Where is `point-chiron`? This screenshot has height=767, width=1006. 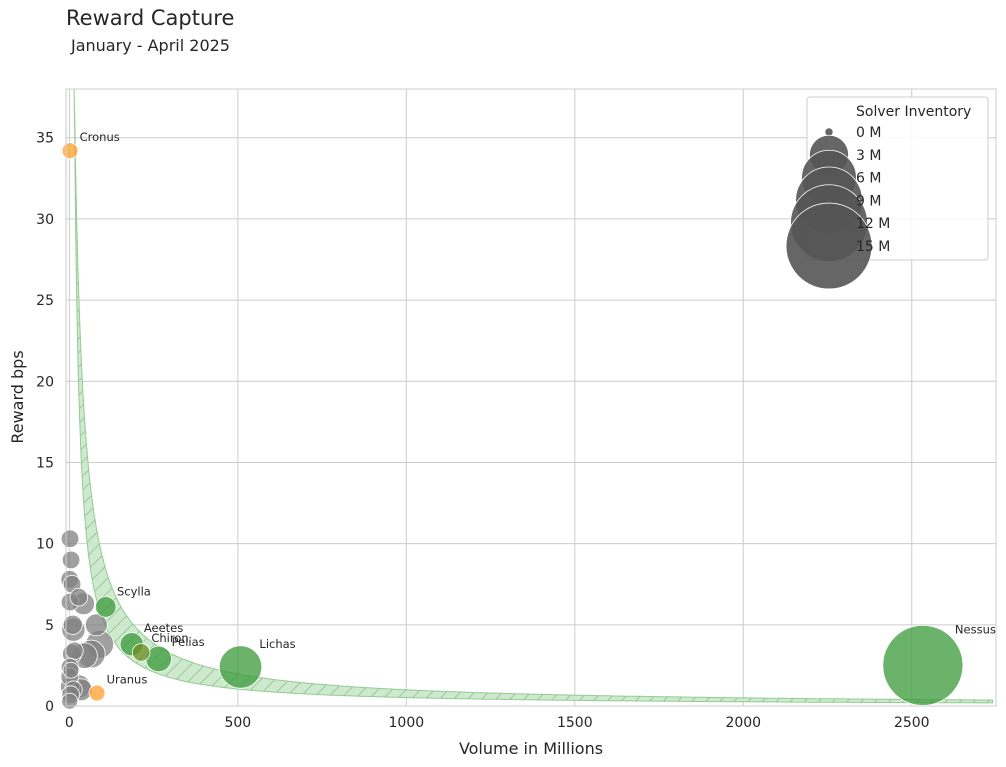 point-chiron is located at coordinates (141, 652).